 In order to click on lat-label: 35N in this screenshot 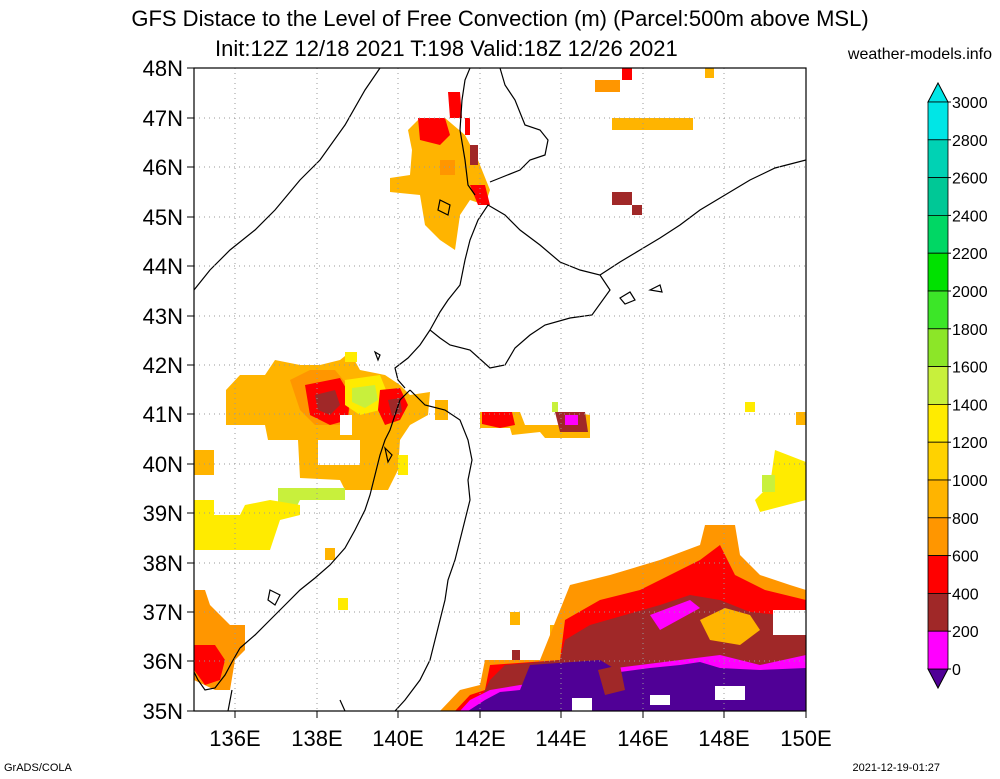, I will do `click(163, 711)`.